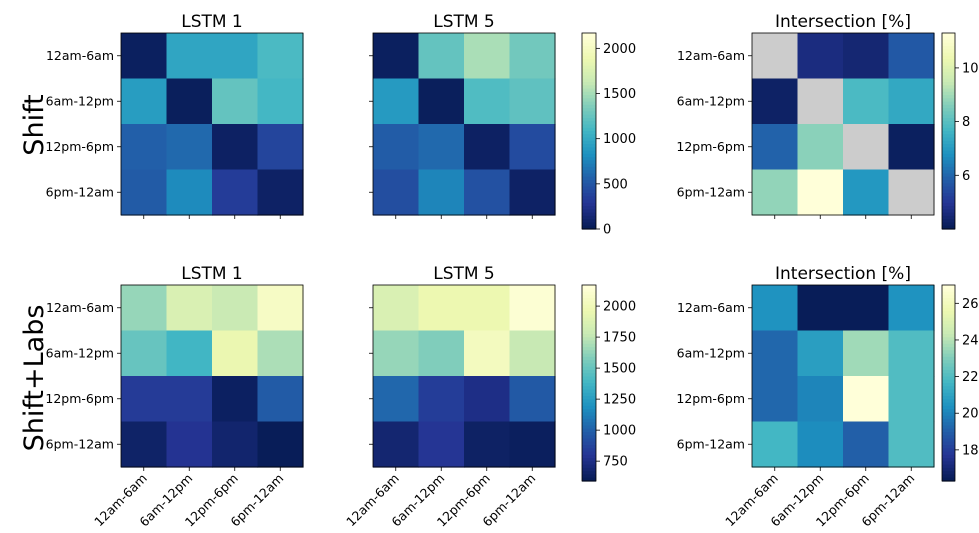 The height and width of the screenshot is (533, 979). Describe the element at coordinates (608, 383) in the screenshot. I see `colorbar: 750 1000 1250 1500 1750 2000` at that location.